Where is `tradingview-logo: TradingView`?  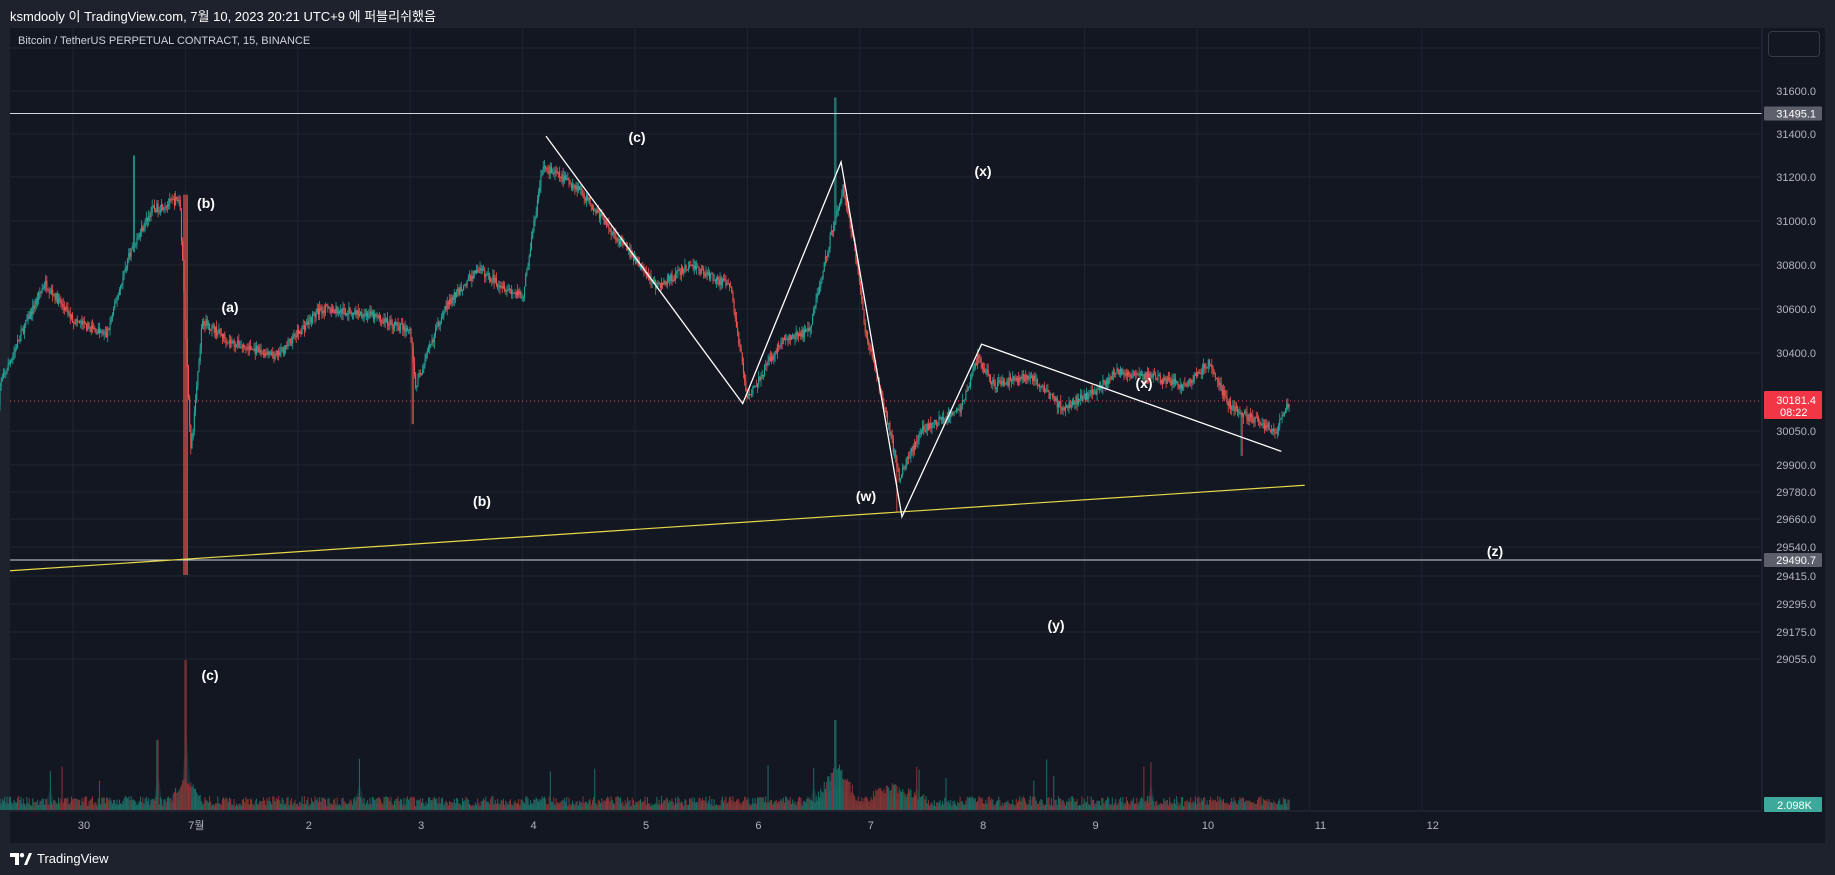 tradingview-logo: TradingView is located at coordinates (59, 858).